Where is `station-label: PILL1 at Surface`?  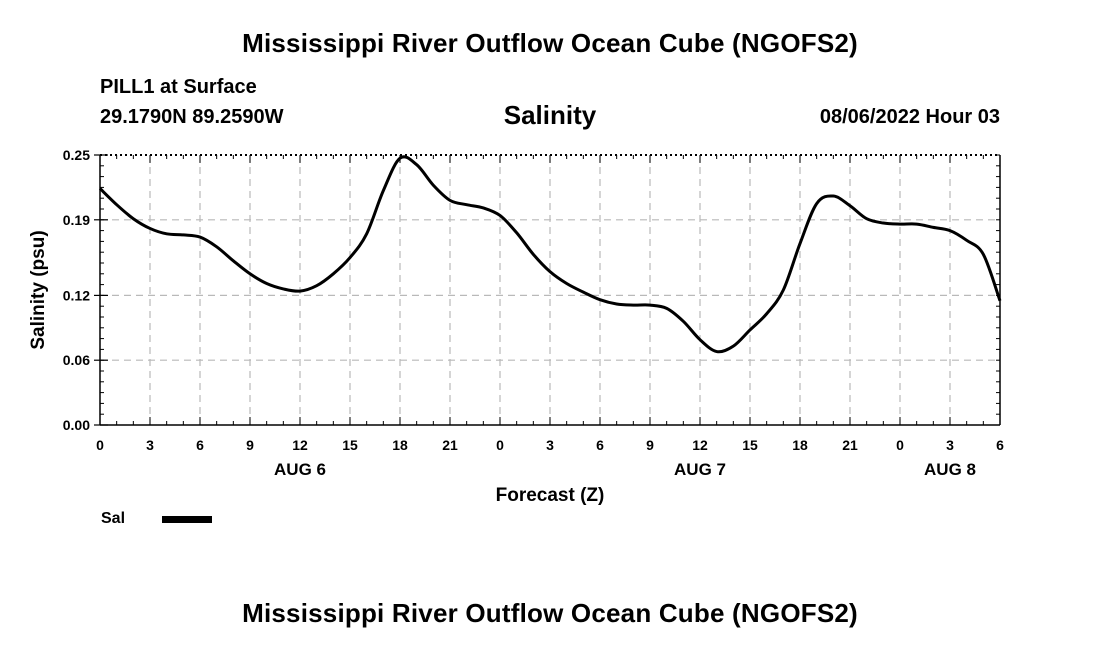 station-label: PILL1 at Surface is located at coordinates (178, 87).